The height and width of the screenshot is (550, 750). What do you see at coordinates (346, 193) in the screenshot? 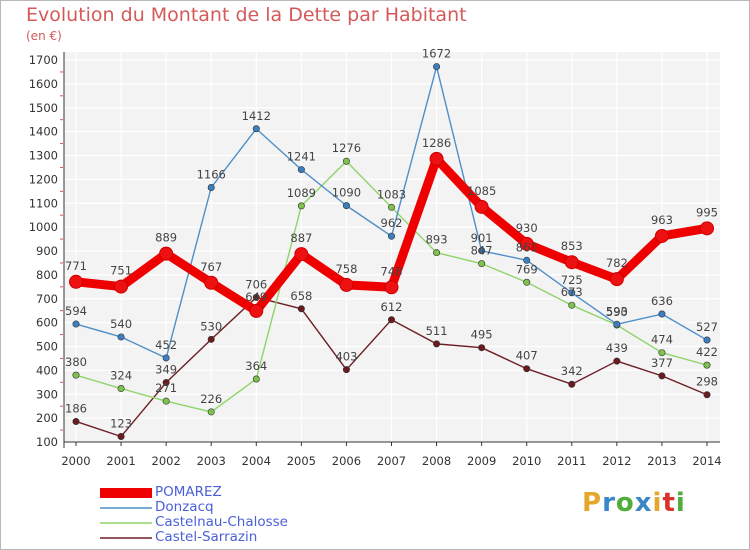
I see `data-label: 1090` at bounding box center [346, 193].